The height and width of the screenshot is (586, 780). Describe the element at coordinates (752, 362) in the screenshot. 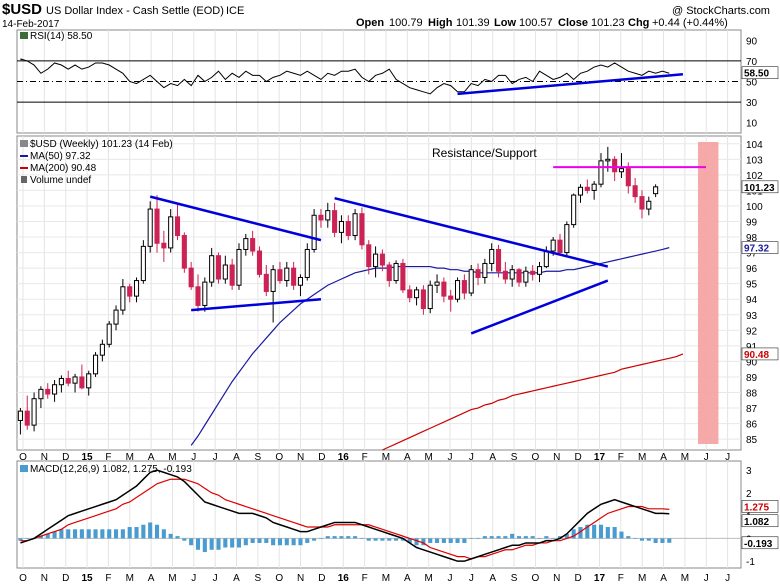

I see `price-tick: 90` at that location.